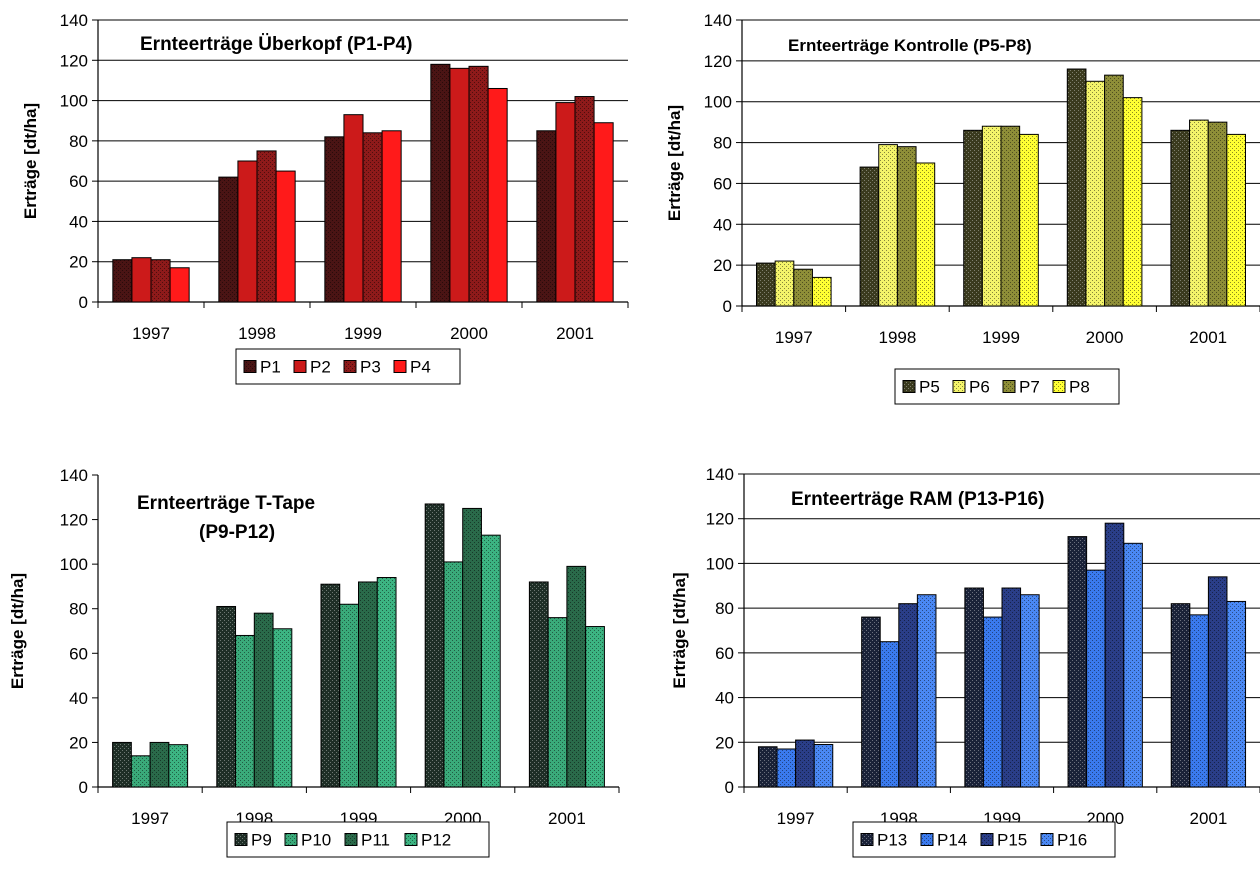  Describe the element at coordinates (821, 291) in the screenshot. I see `bar-p8-1997` at that location.